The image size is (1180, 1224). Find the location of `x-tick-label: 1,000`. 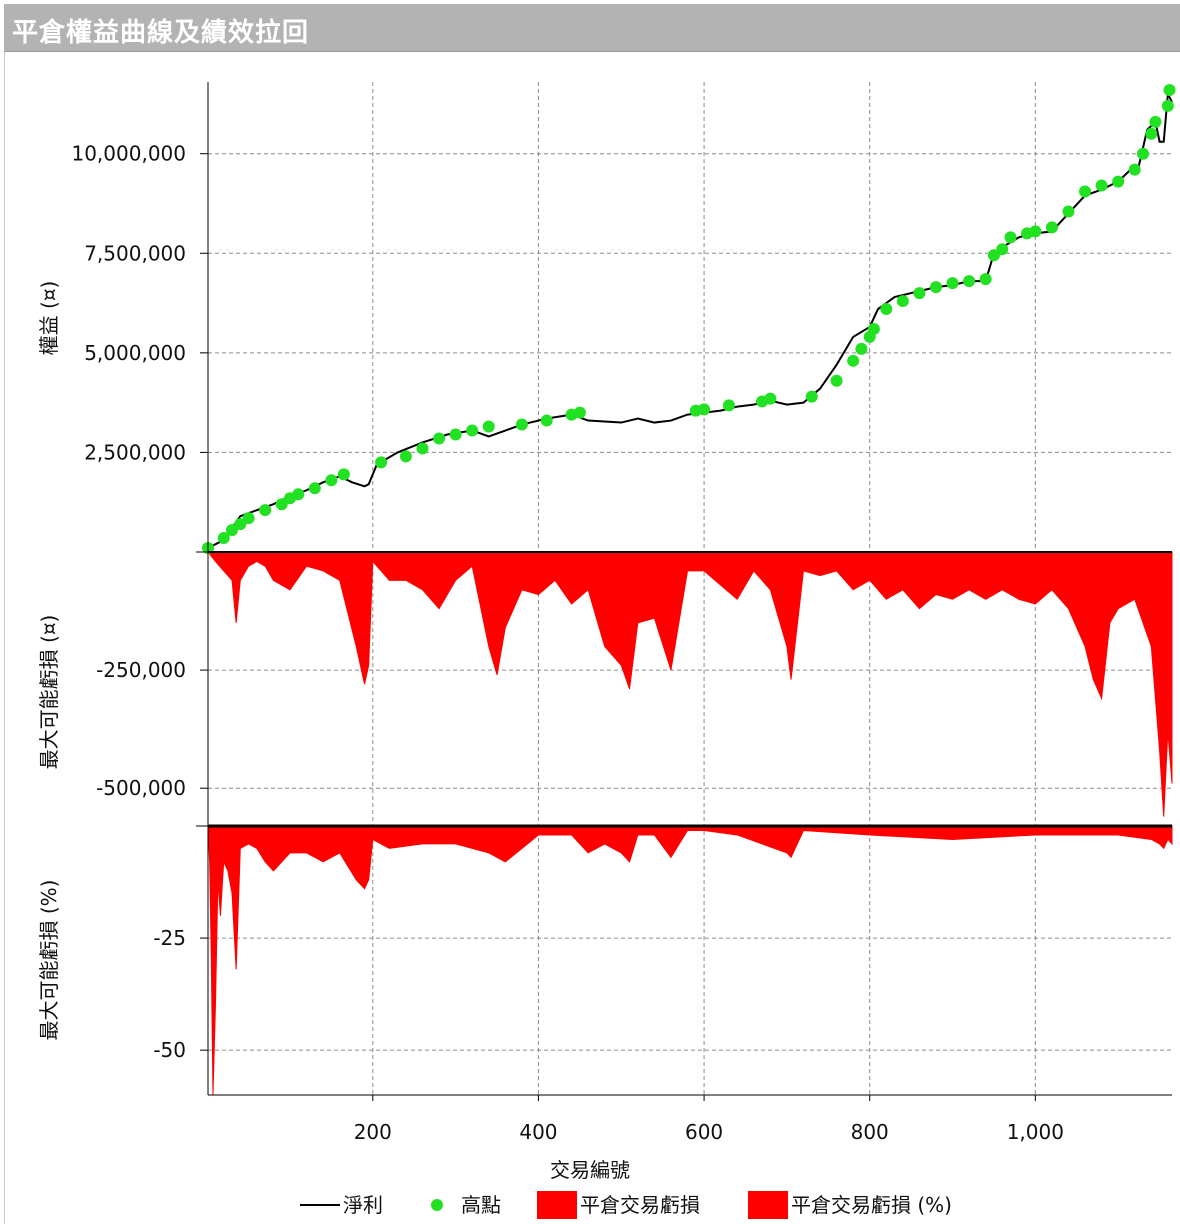

x-tick-label: 1,000 is located at coordinates (1035, 1132).